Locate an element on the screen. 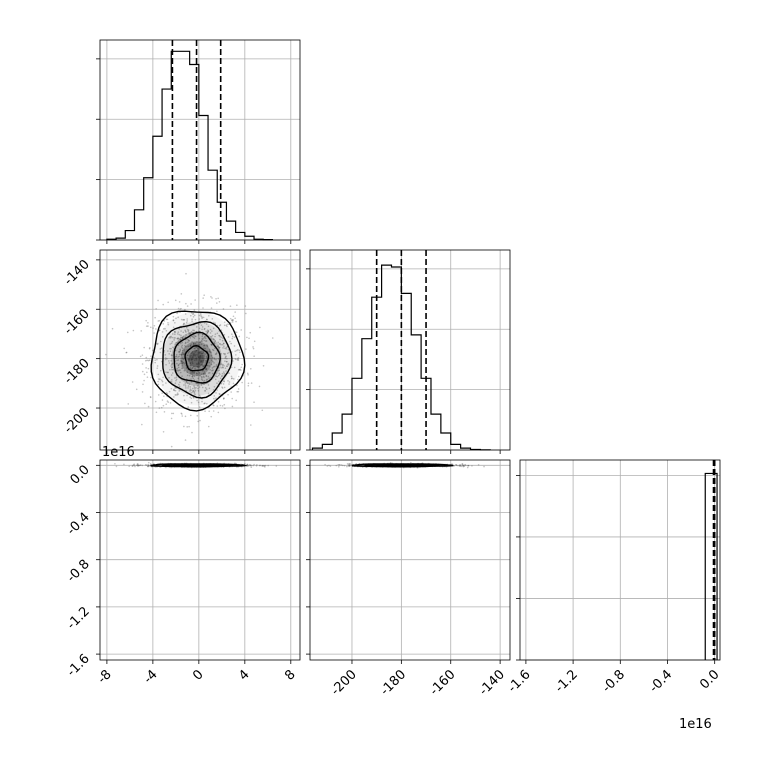 Image resolution: width=760 pixels, height=760 pixels. hist2d-panel-param1-param3 is located at coordinates (198, 561).